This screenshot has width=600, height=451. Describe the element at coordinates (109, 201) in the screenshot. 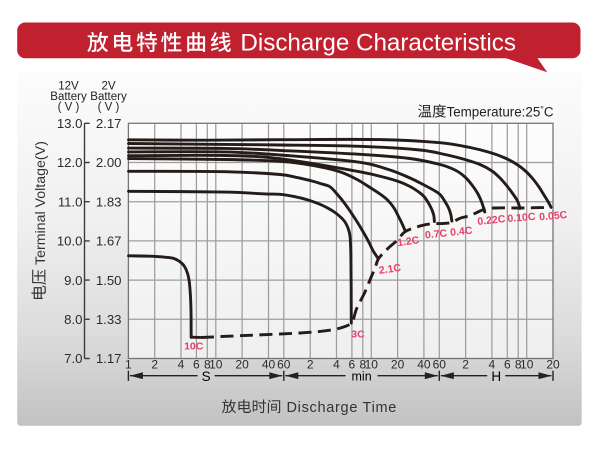

I see `svg-text: 1.83` at that location.